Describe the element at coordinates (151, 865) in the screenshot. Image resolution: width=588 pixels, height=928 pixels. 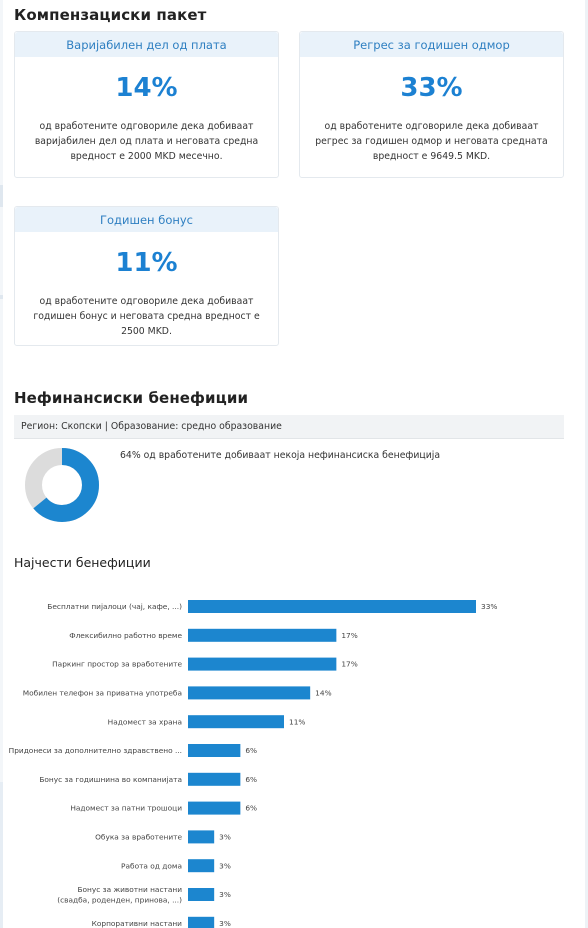
I see `bar-category-label: Работа од дома` at that location.